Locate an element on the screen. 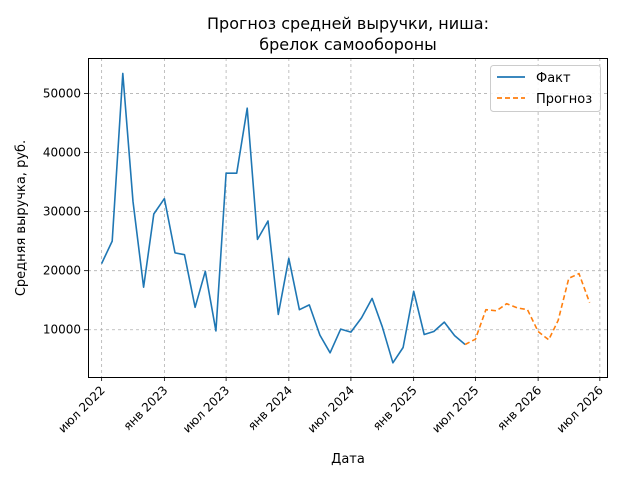 This screenshot has height=480, width=640. y-tick-label: 50000 is located at coordinates (62, 93).